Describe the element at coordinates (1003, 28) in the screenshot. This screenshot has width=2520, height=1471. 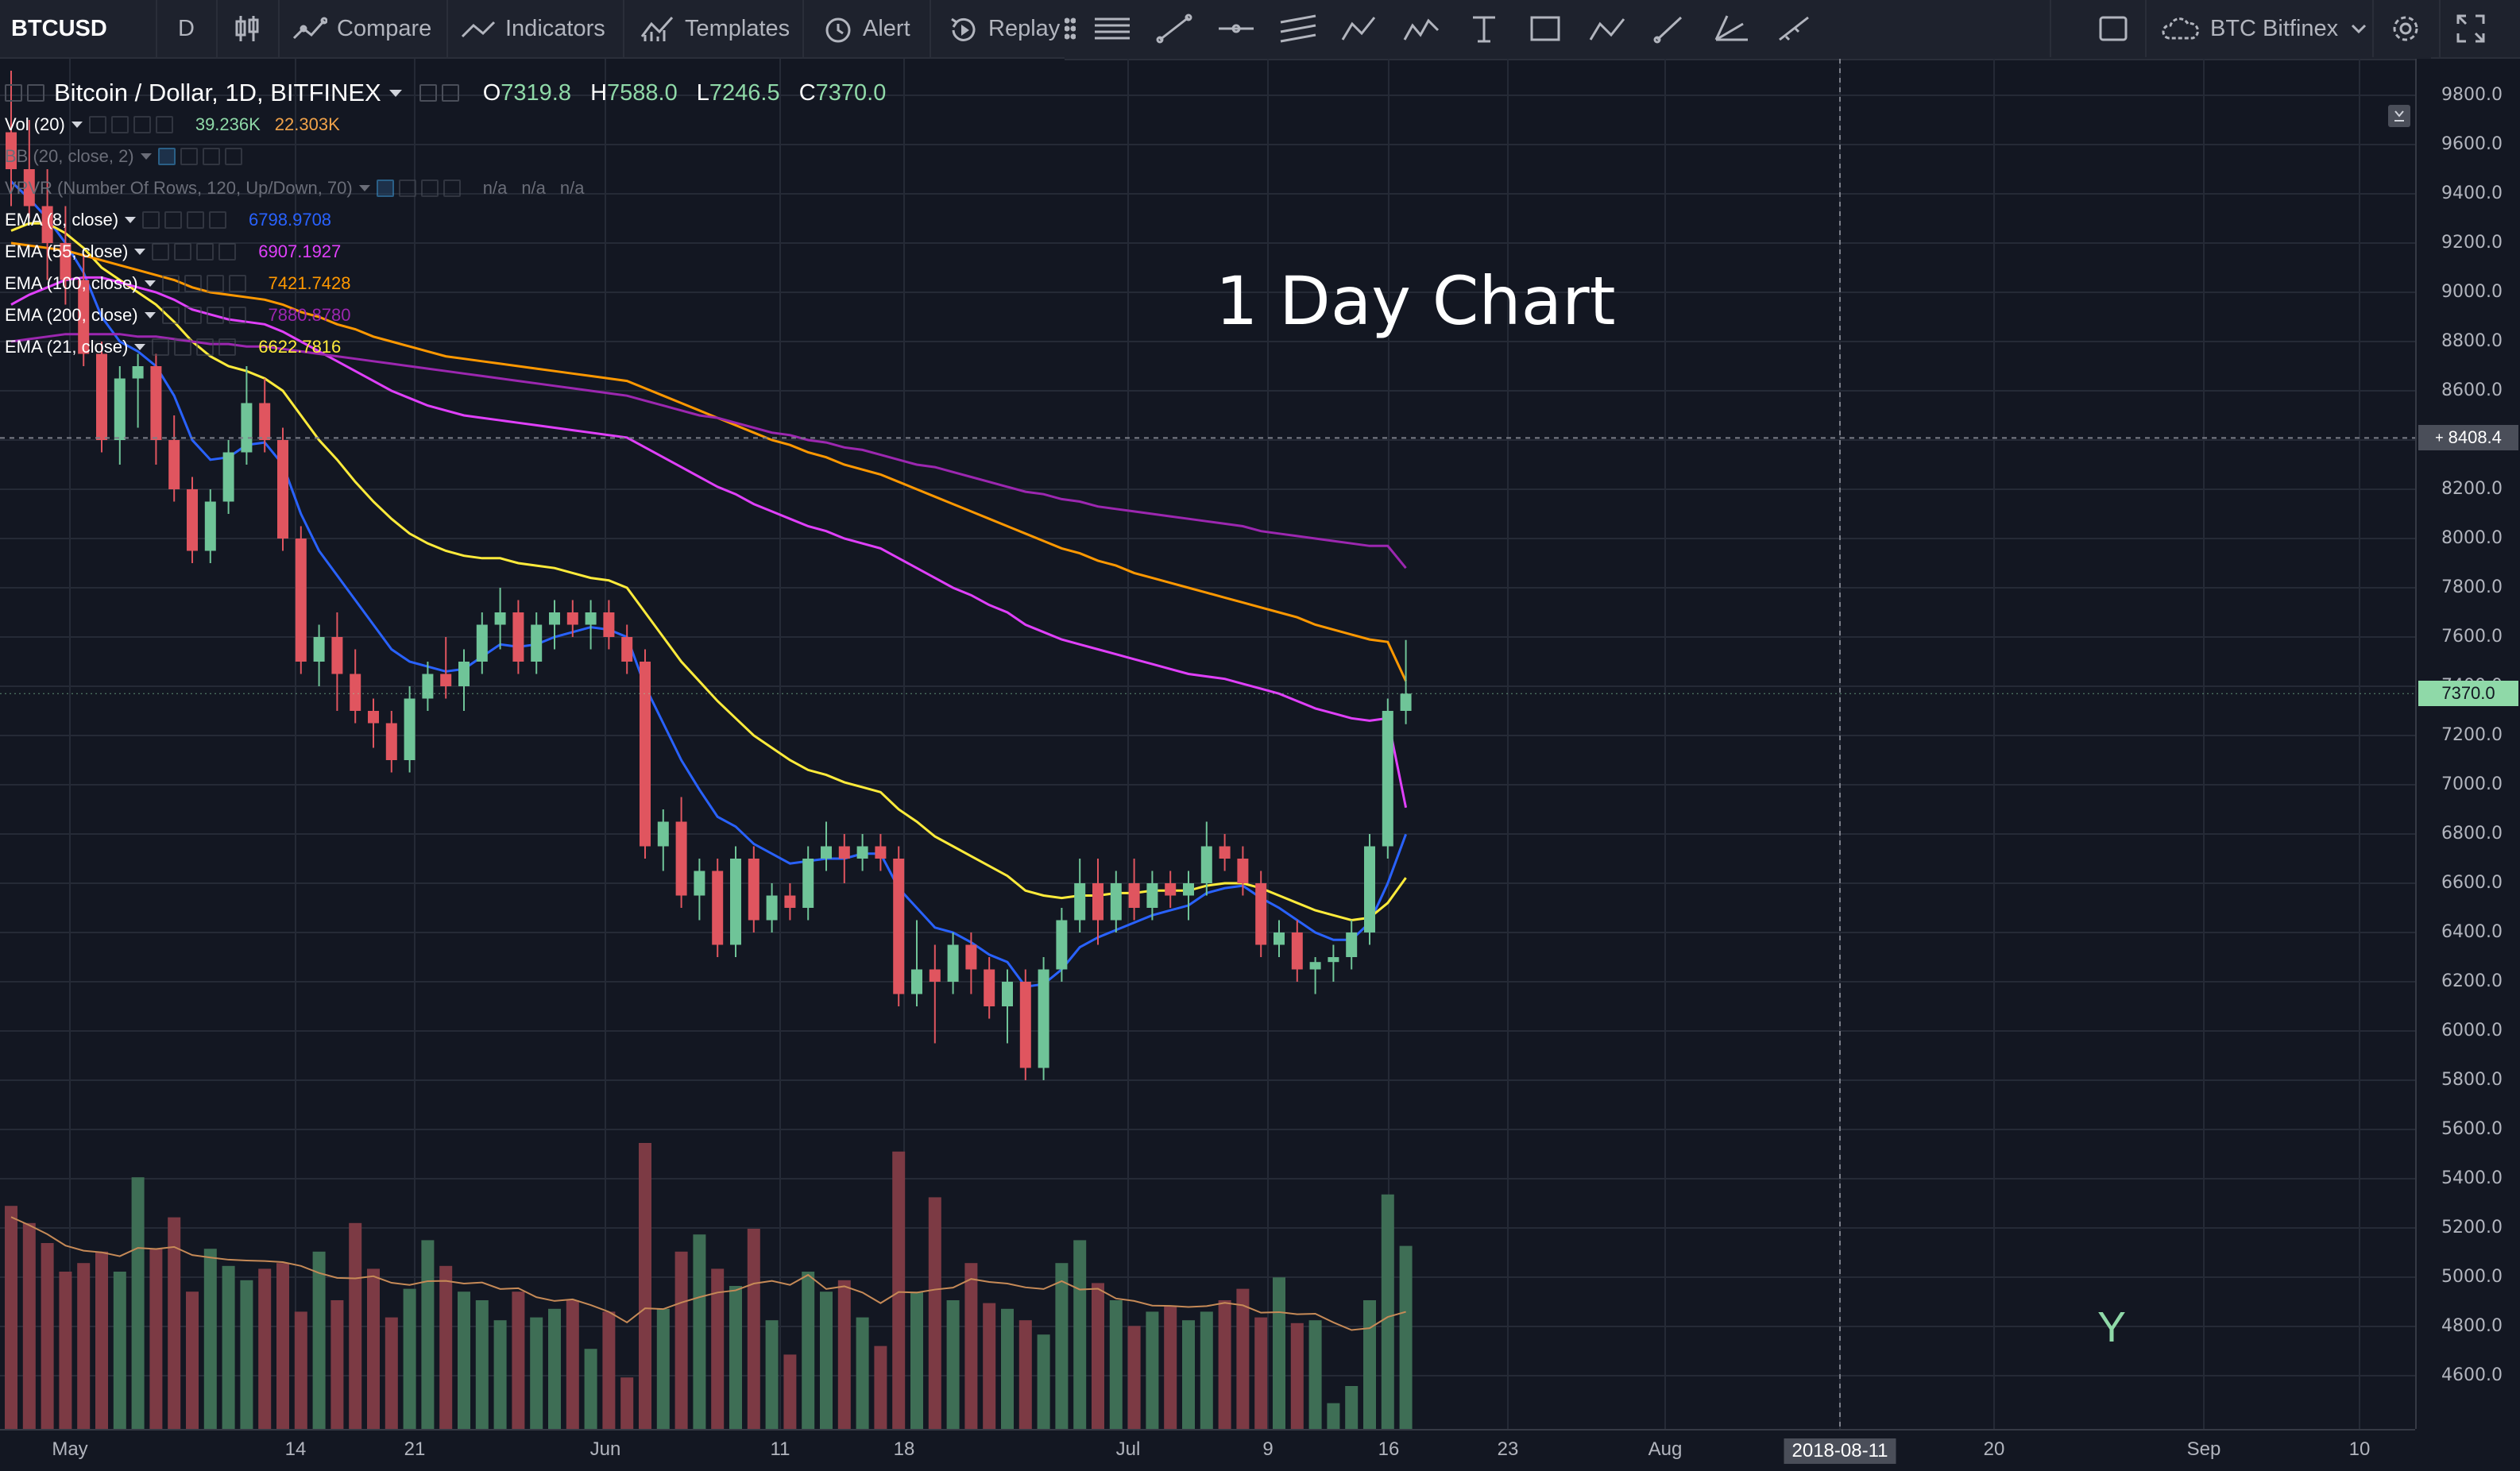
I see `replay-button: Replay` at that location.